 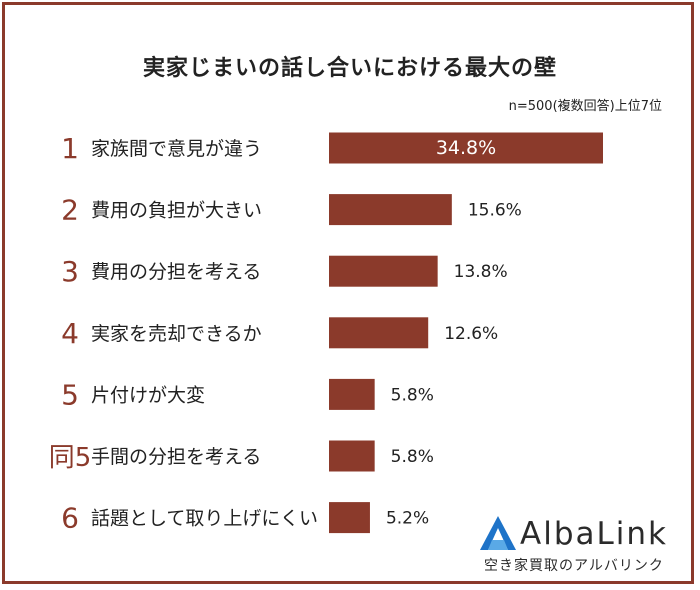 I want to click on category-label: 話題として取り上げにくい, so click(x=204, y=519).